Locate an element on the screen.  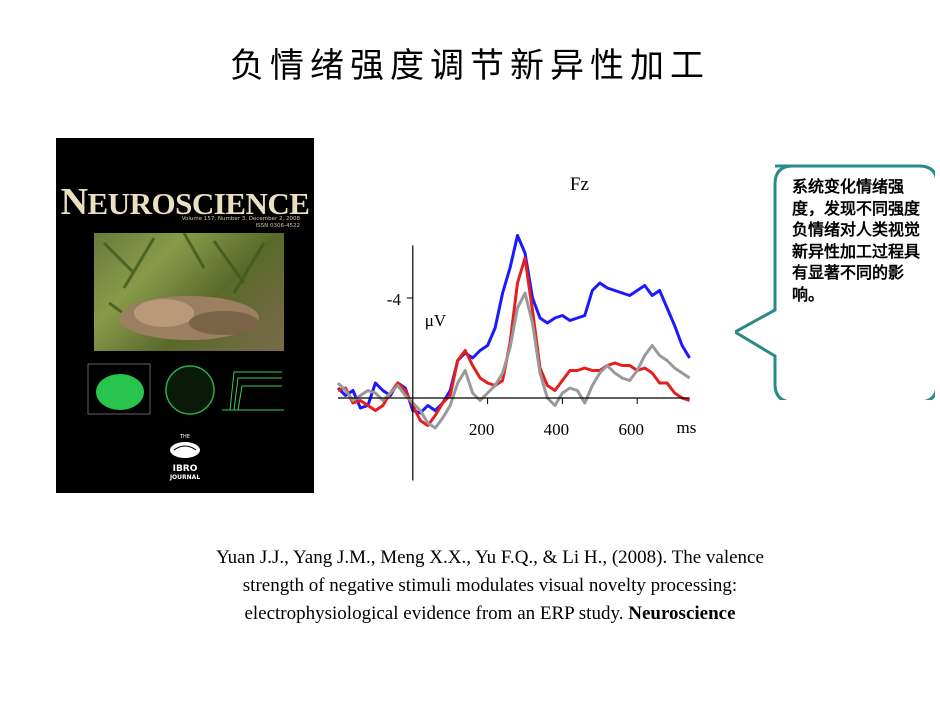
x-unit-label: ms is located at coordinates (686, 427).